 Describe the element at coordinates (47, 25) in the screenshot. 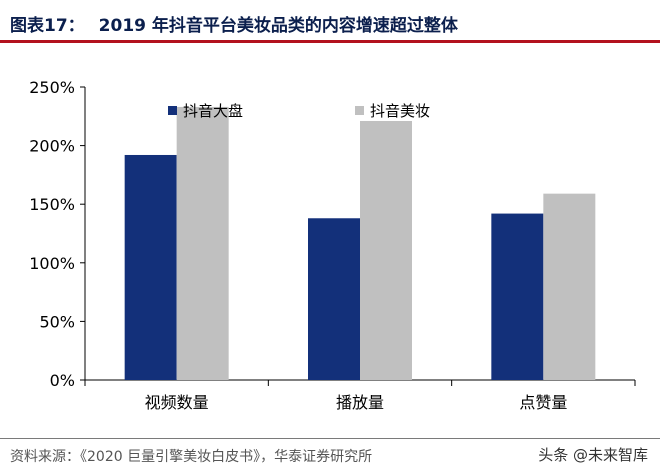

I see `figure-label: 图表17：` at that location.